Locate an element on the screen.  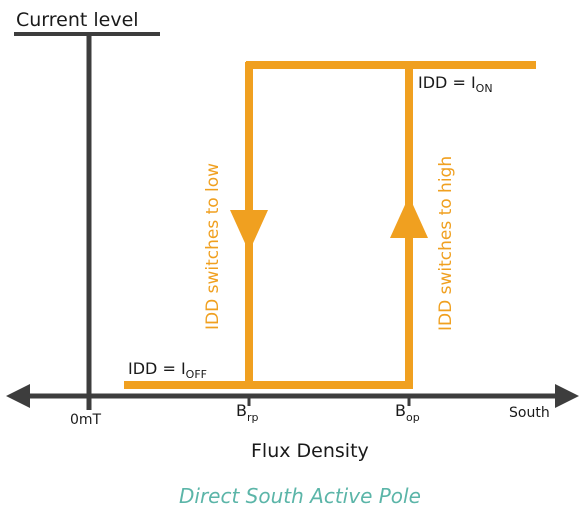
b-op-subscript: op is located at coordinates (413, 417).